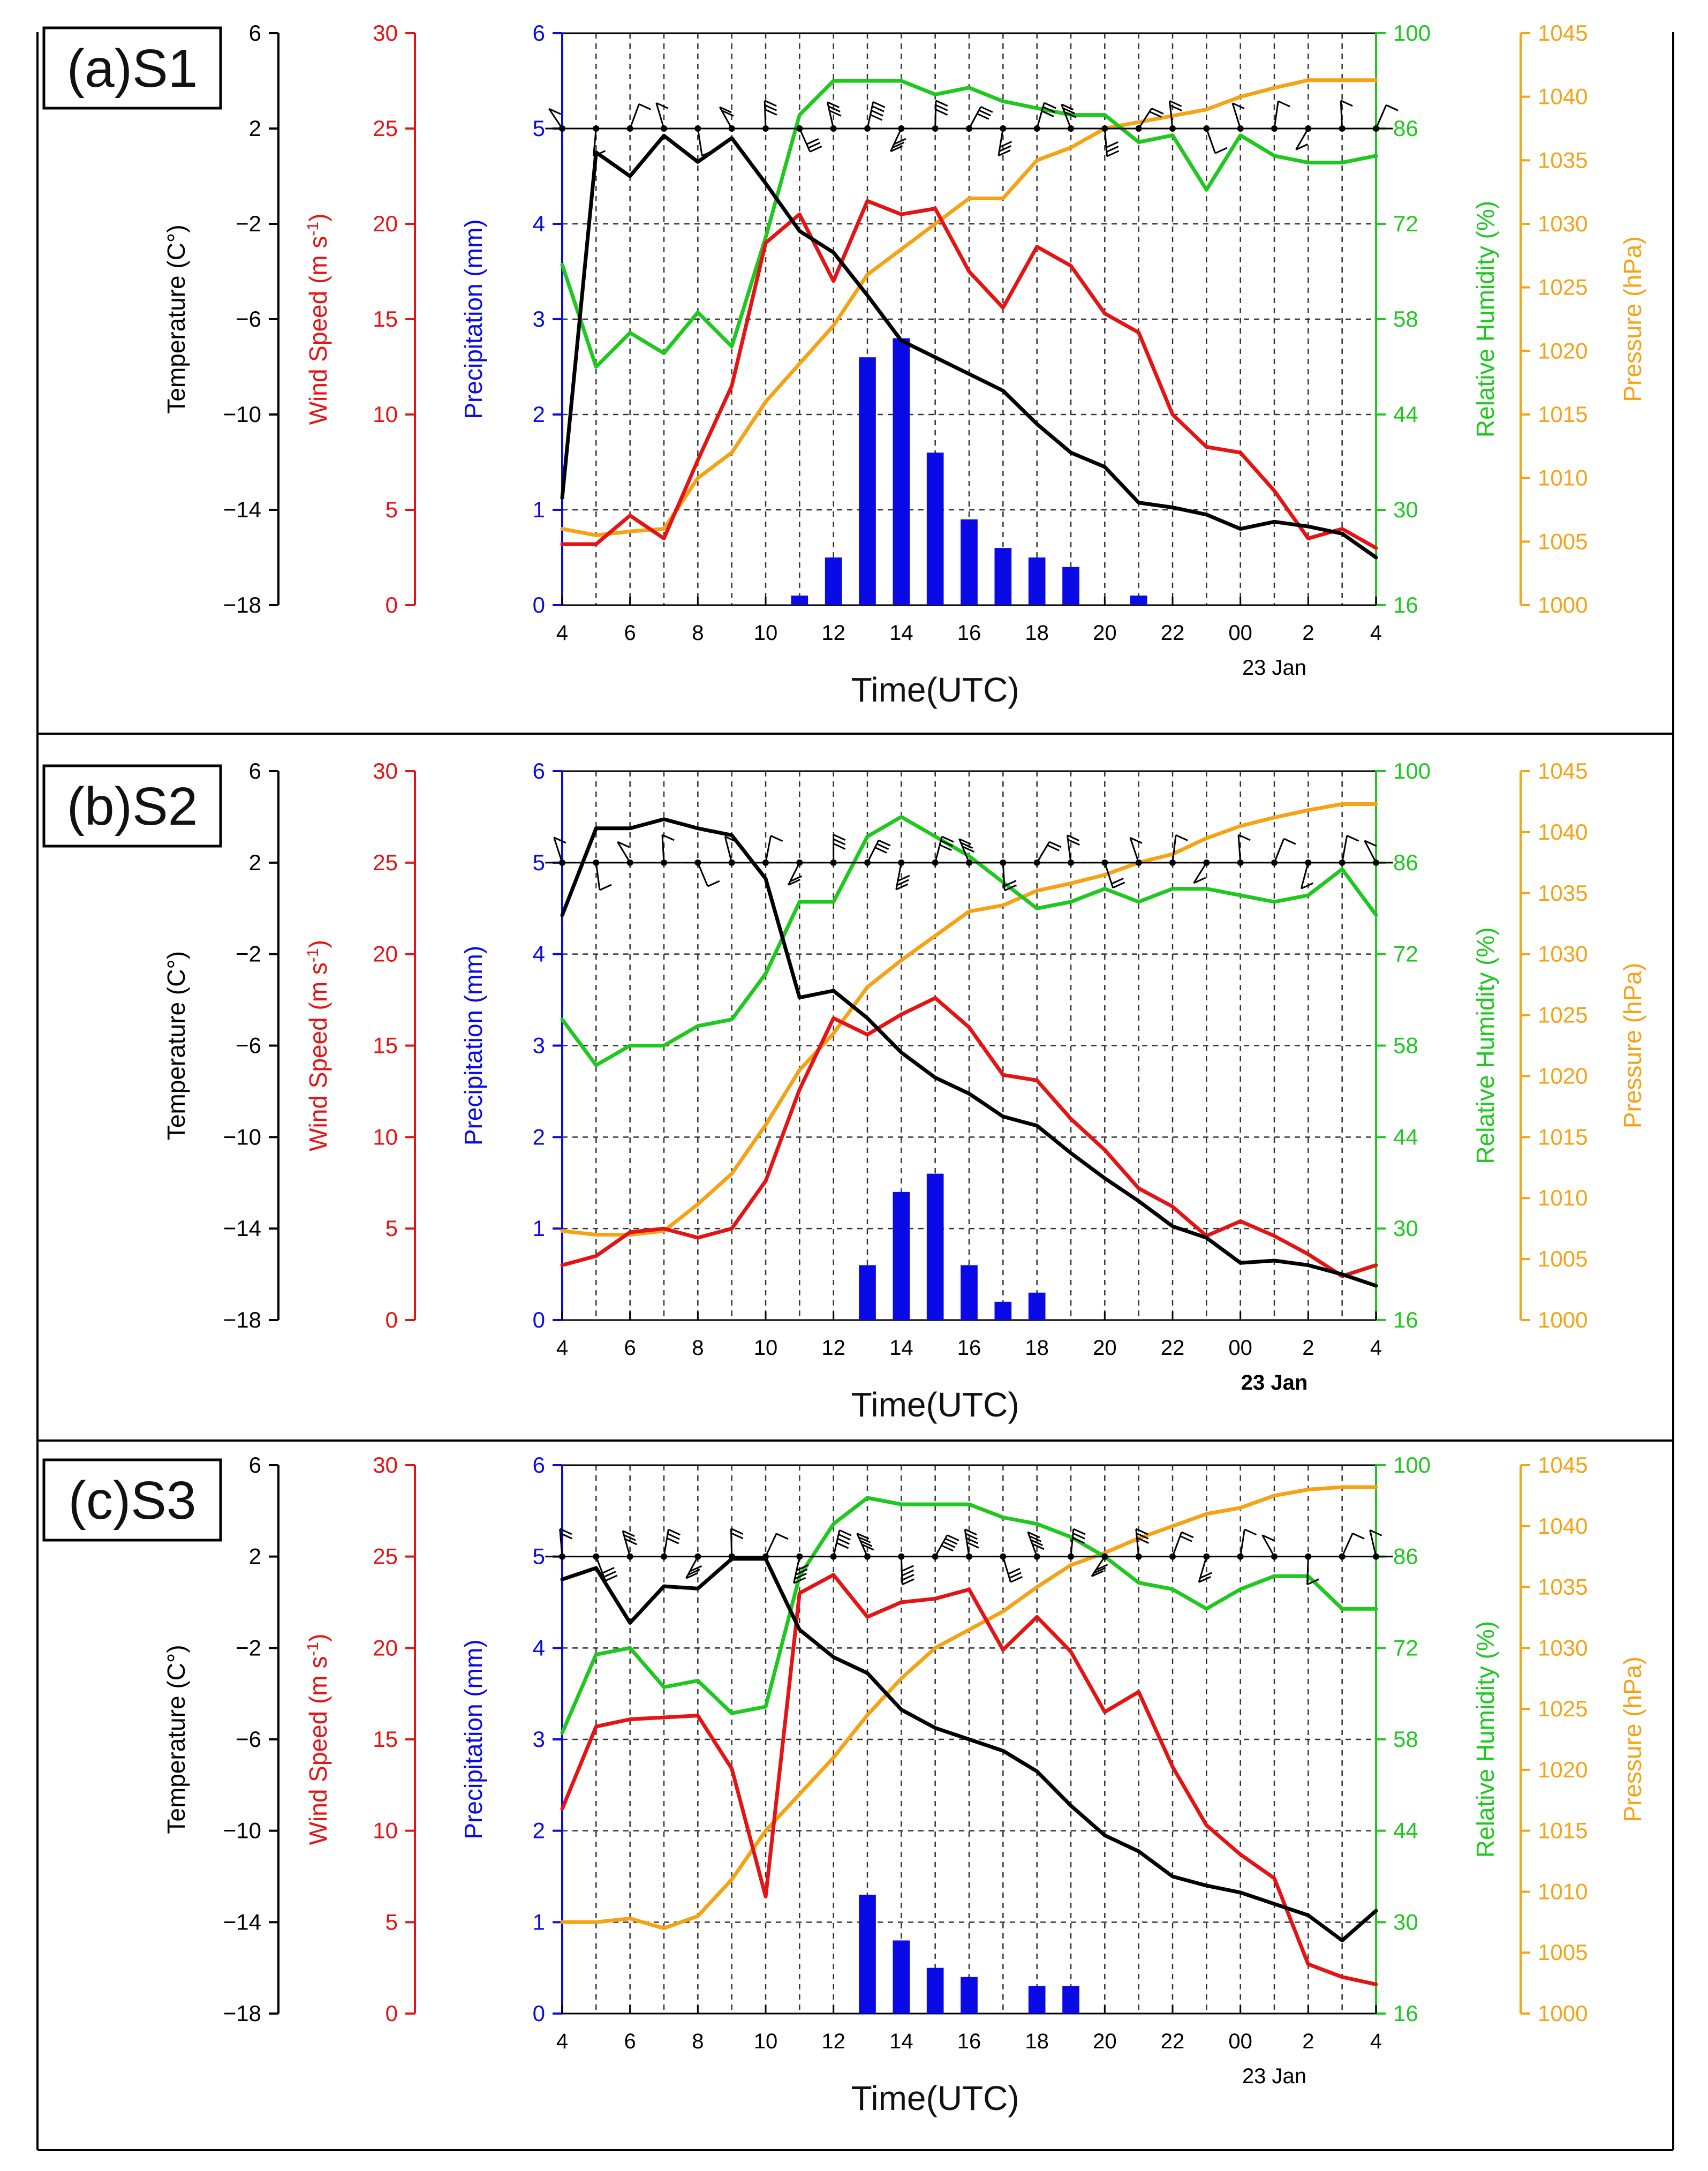 This screenshot has height=2171, width=1708. What do you see at coordinates (1376, 1348) in the screenshot?
I see `x-tick-label: 4` at bounding box center [1376, 1348].